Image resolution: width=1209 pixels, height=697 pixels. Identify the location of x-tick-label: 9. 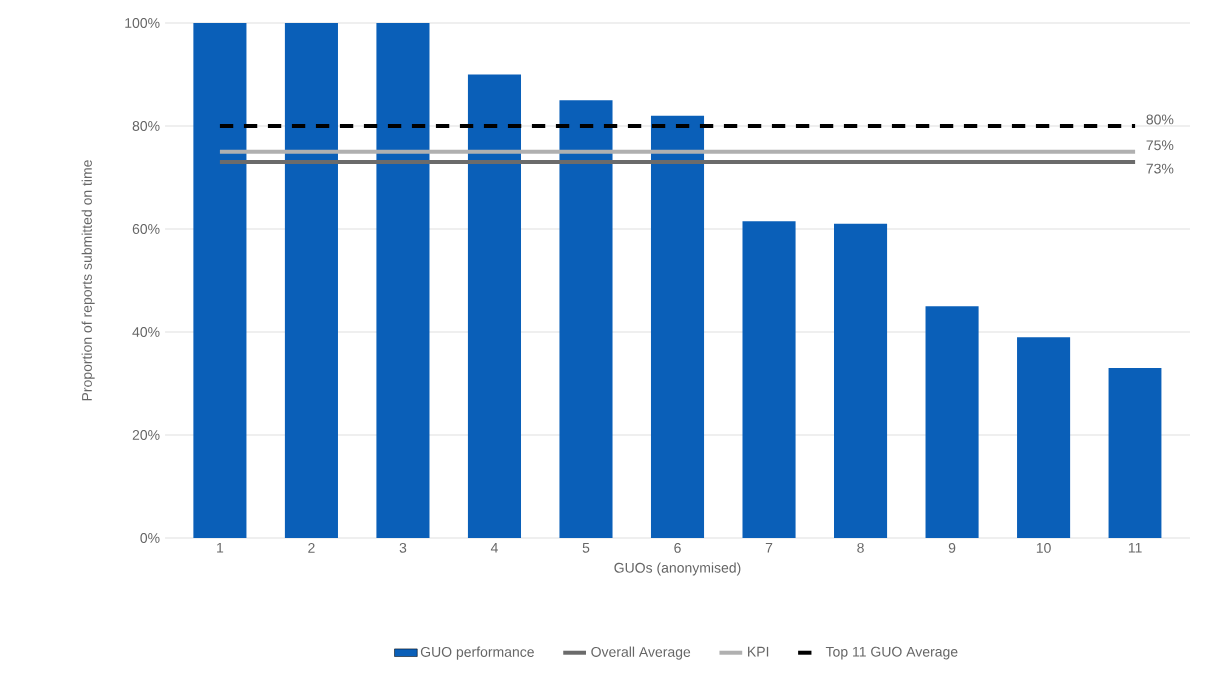
(952, 547).